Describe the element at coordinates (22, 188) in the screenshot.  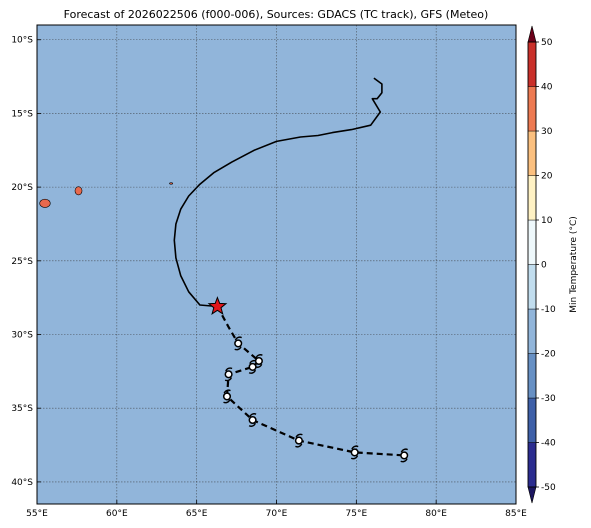
I see `lat-tick-label: 20°S` at that location.